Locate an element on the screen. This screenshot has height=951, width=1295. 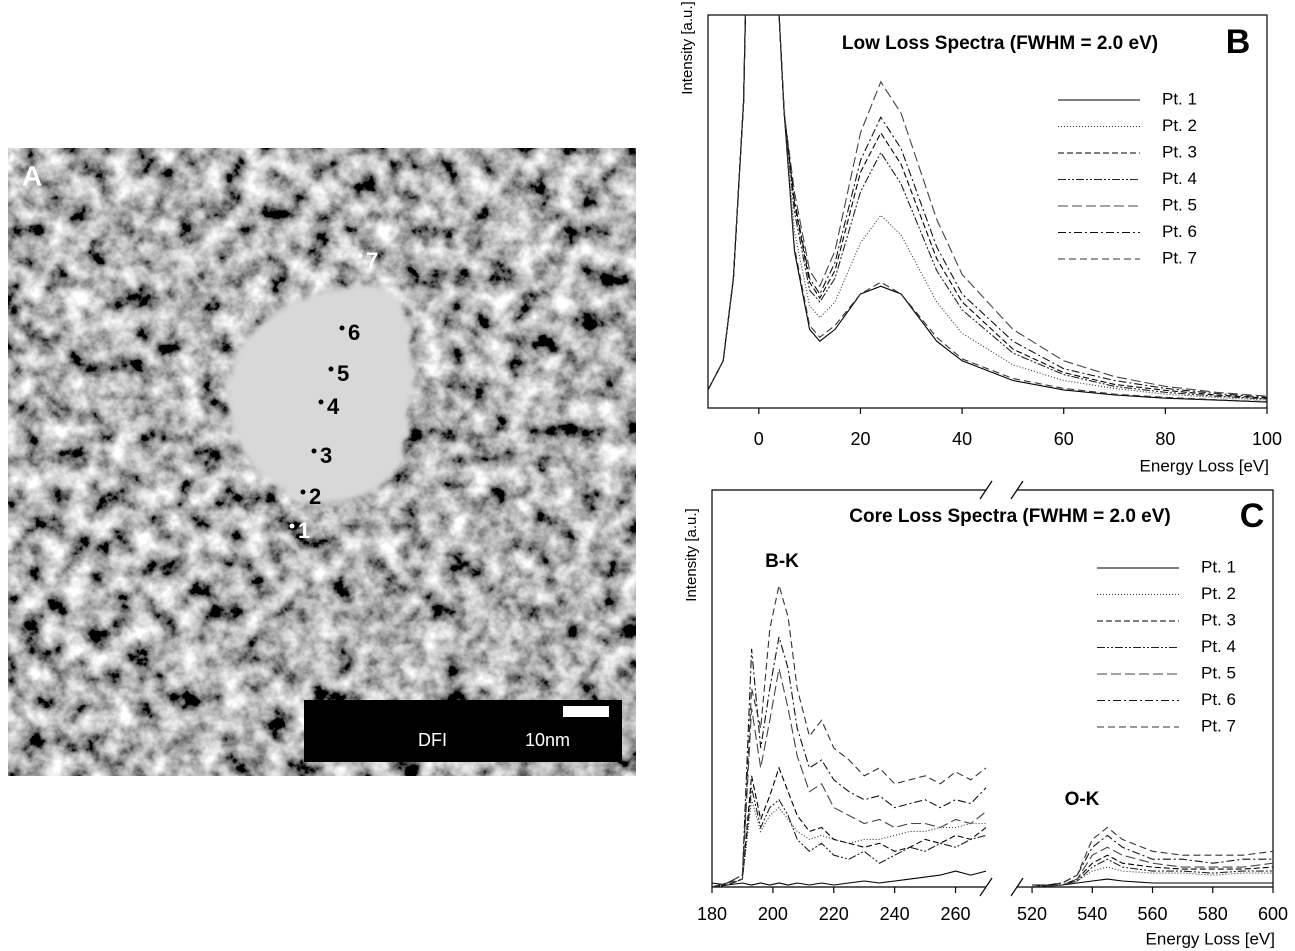
point-label: 5 is located at coordinates (343, 373).